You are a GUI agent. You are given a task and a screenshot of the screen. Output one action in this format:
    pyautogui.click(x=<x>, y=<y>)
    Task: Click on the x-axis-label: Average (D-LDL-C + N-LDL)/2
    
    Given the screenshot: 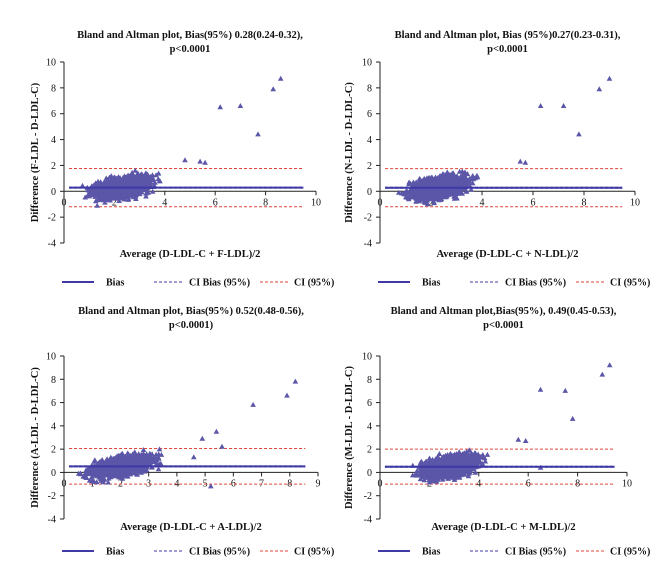 What is the action you would take?
    pyautogui.click(x=508, y=254)
    